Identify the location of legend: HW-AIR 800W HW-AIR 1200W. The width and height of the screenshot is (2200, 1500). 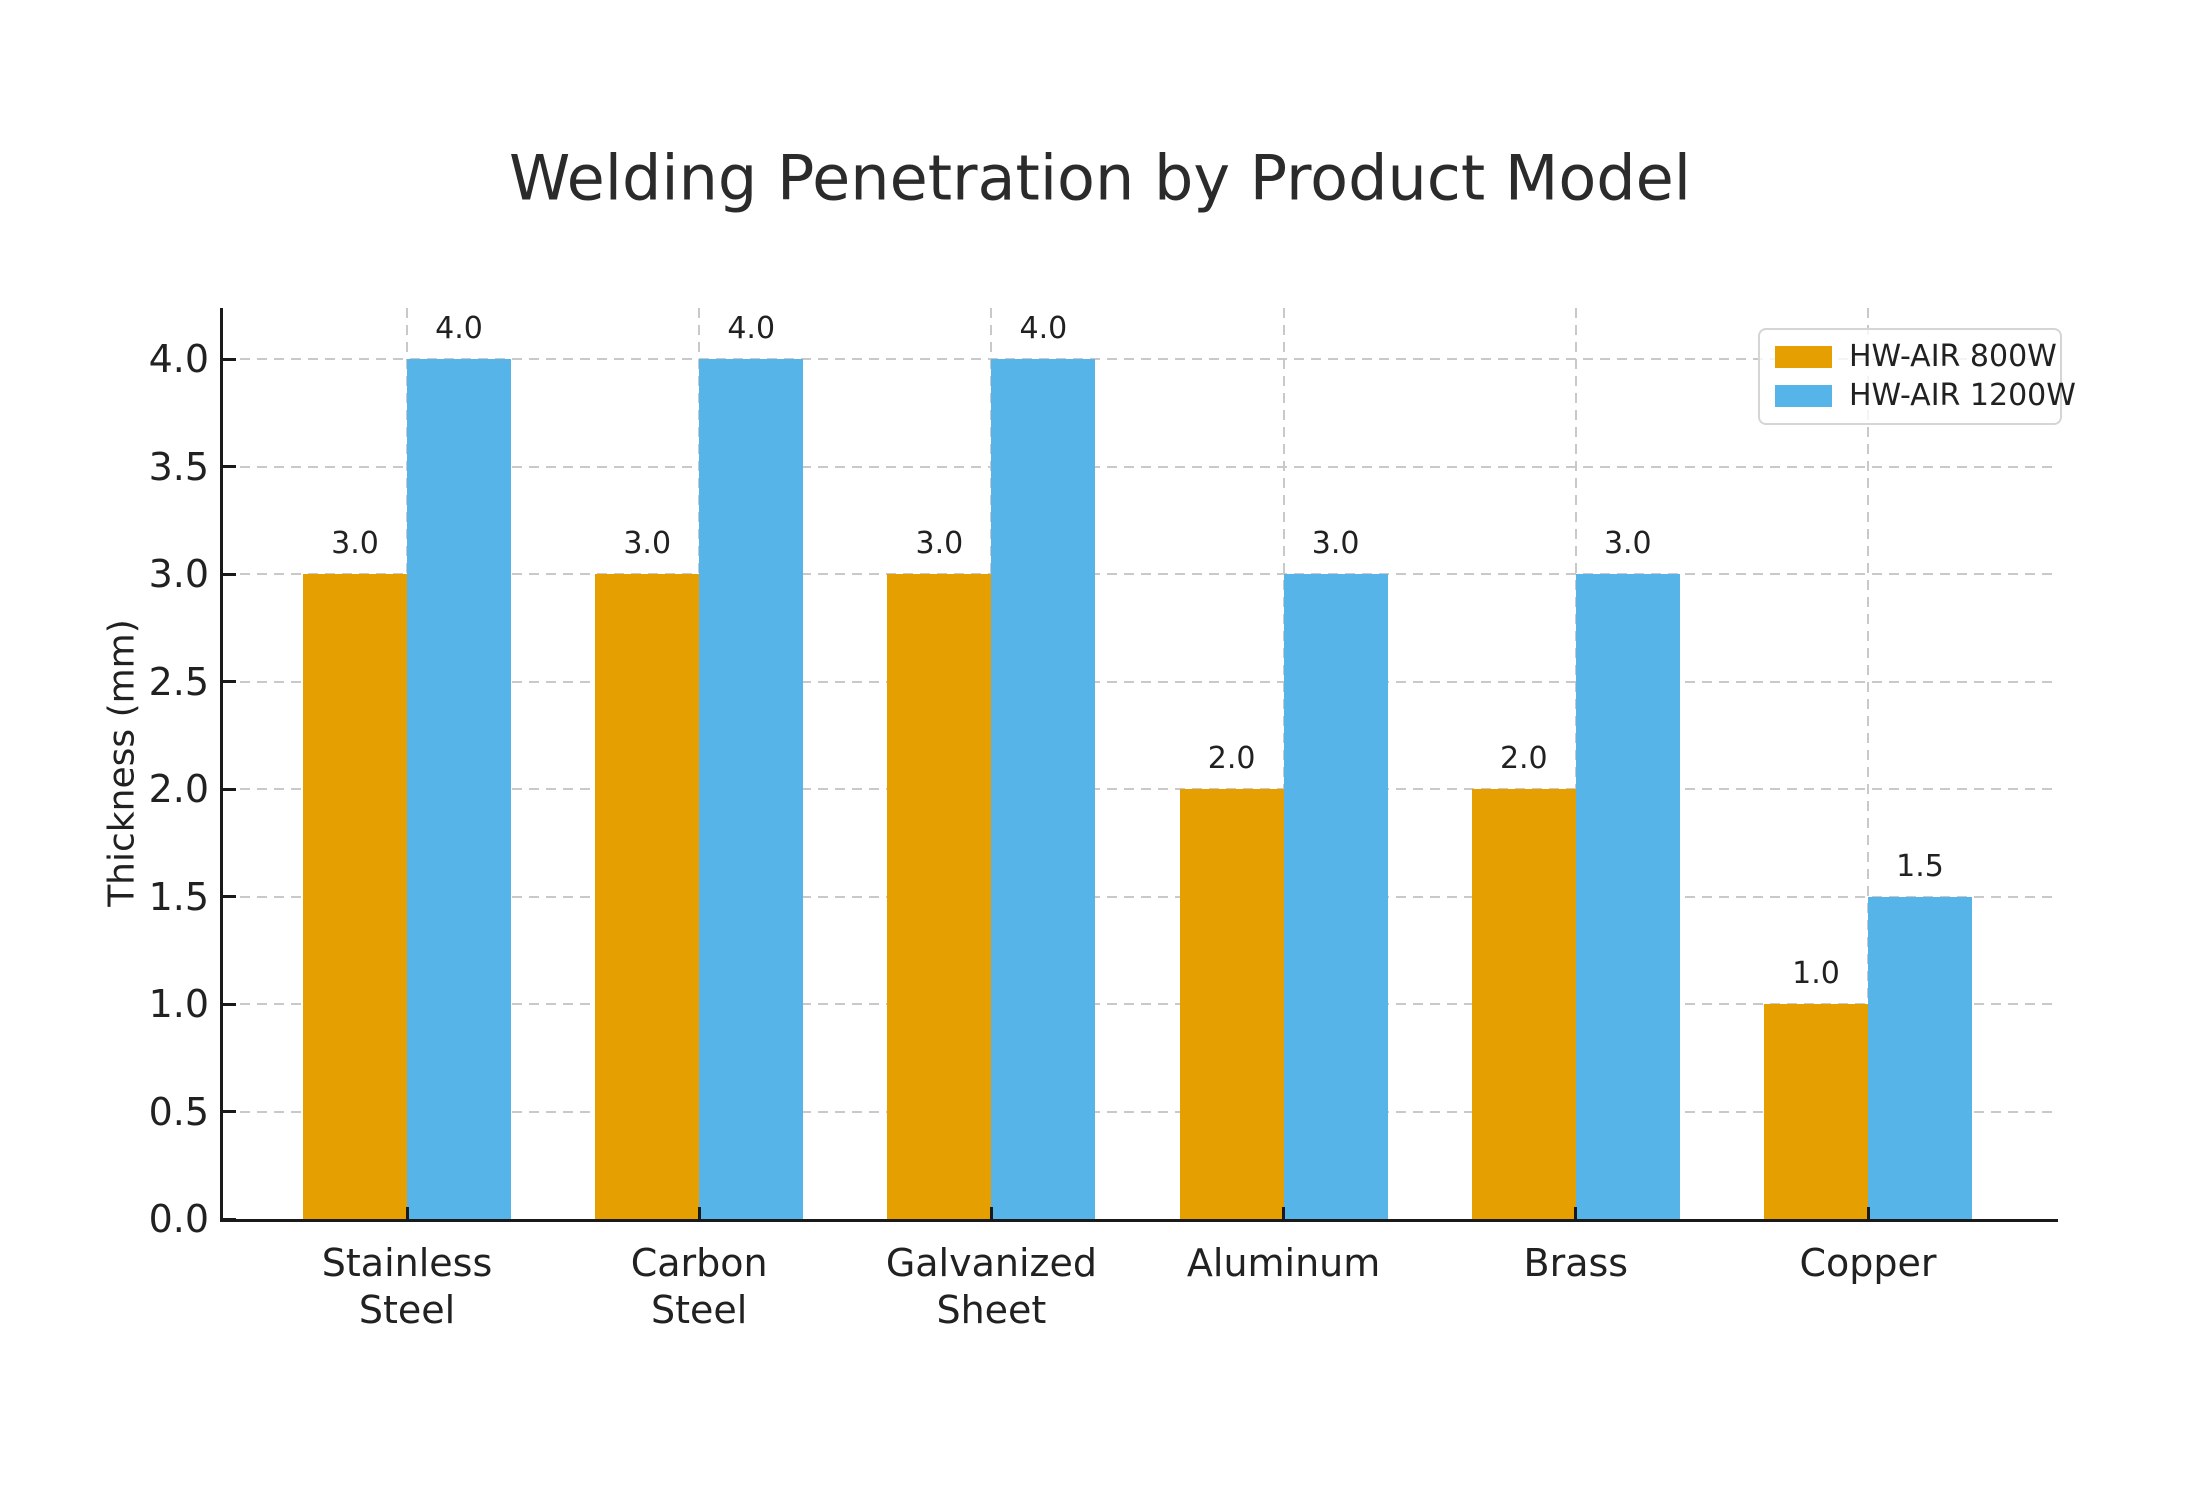
(1917, 376).